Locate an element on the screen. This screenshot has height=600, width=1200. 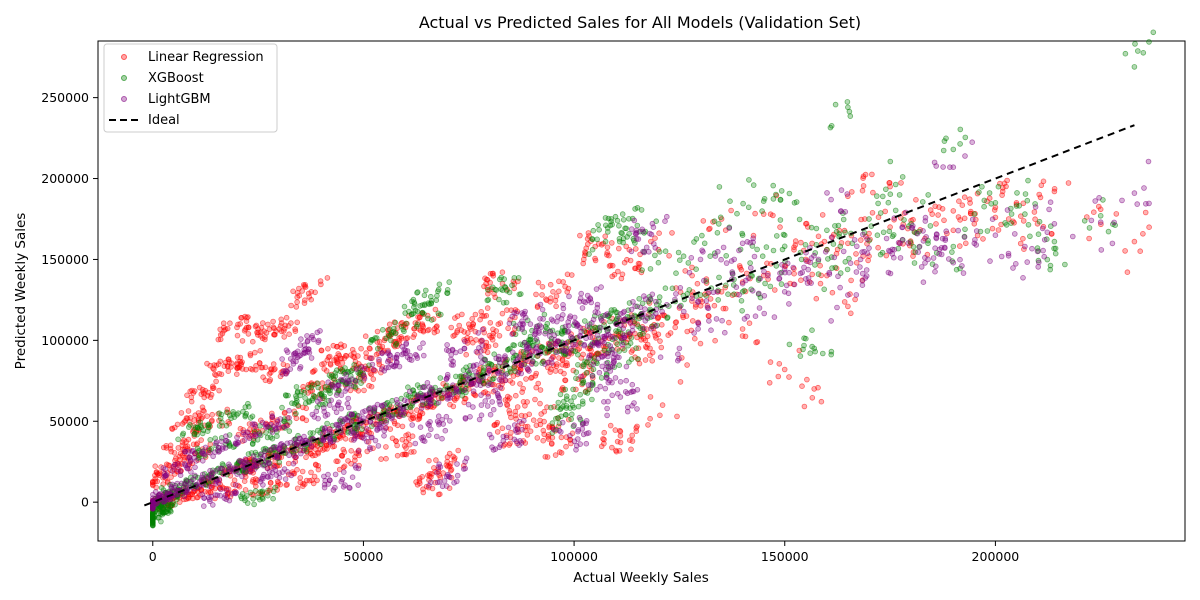
y-tick-label: 50000 is located at coordinates (69, 421).